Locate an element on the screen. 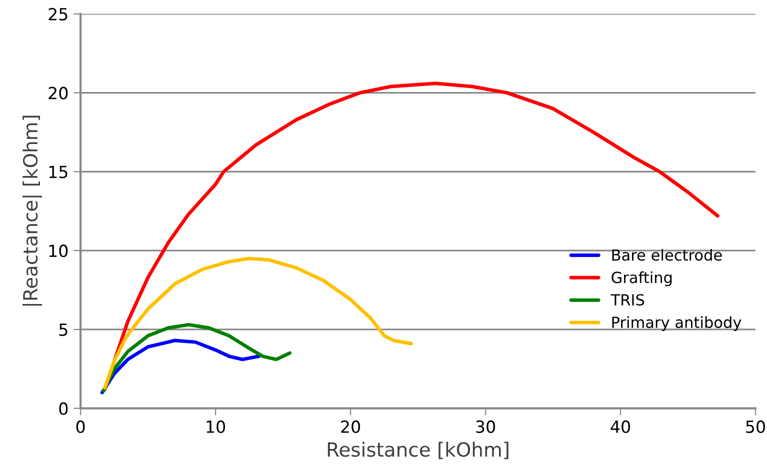  legend-label: Bare electrode is located at coordinates (667, 254).